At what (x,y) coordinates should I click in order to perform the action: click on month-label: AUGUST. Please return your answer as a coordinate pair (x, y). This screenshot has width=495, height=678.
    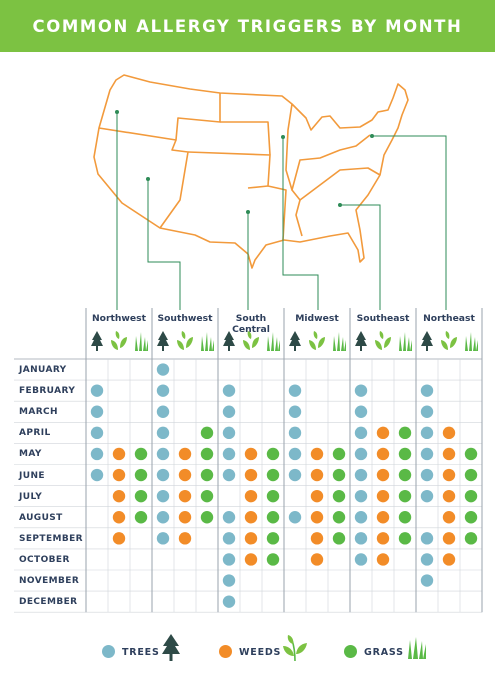
    Looking at the image, I should click on (41, 517).